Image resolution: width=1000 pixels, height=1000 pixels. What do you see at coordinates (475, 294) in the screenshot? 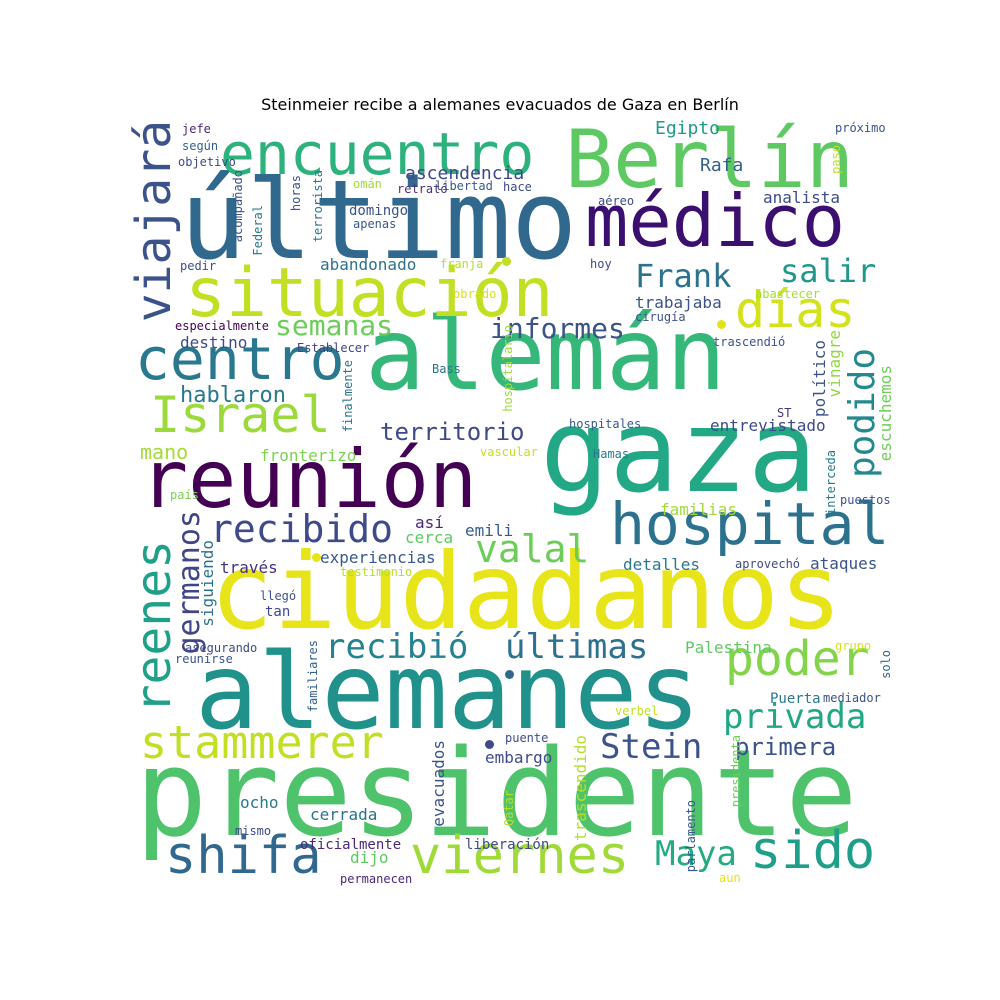
I see `word-obrado: obrado` at bounding box center [475, 294].